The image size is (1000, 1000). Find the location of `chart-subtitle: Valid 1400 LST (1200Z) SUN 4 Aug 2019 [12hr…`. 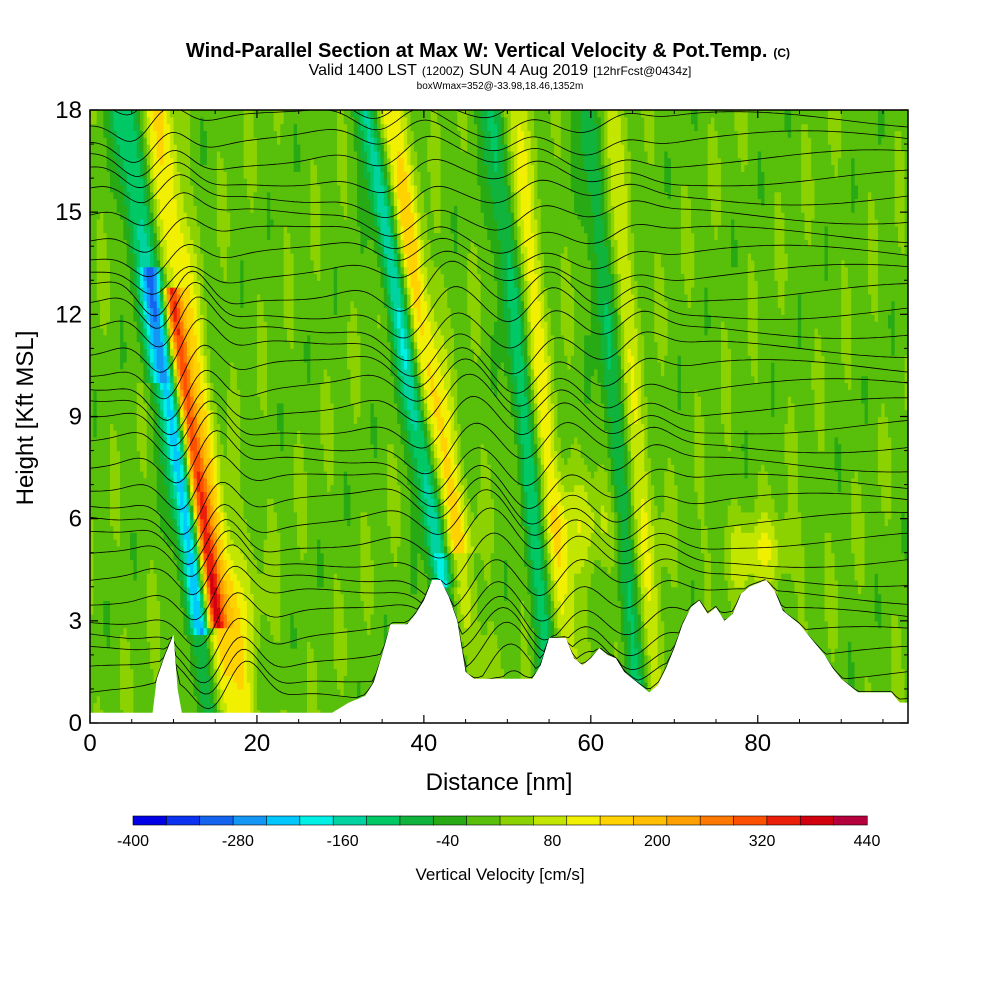

chart-subtitle: Valid 1400 LST (1200Z) SUN 4 Aug 2019 [12hr… is located at coordinates (500, 70).